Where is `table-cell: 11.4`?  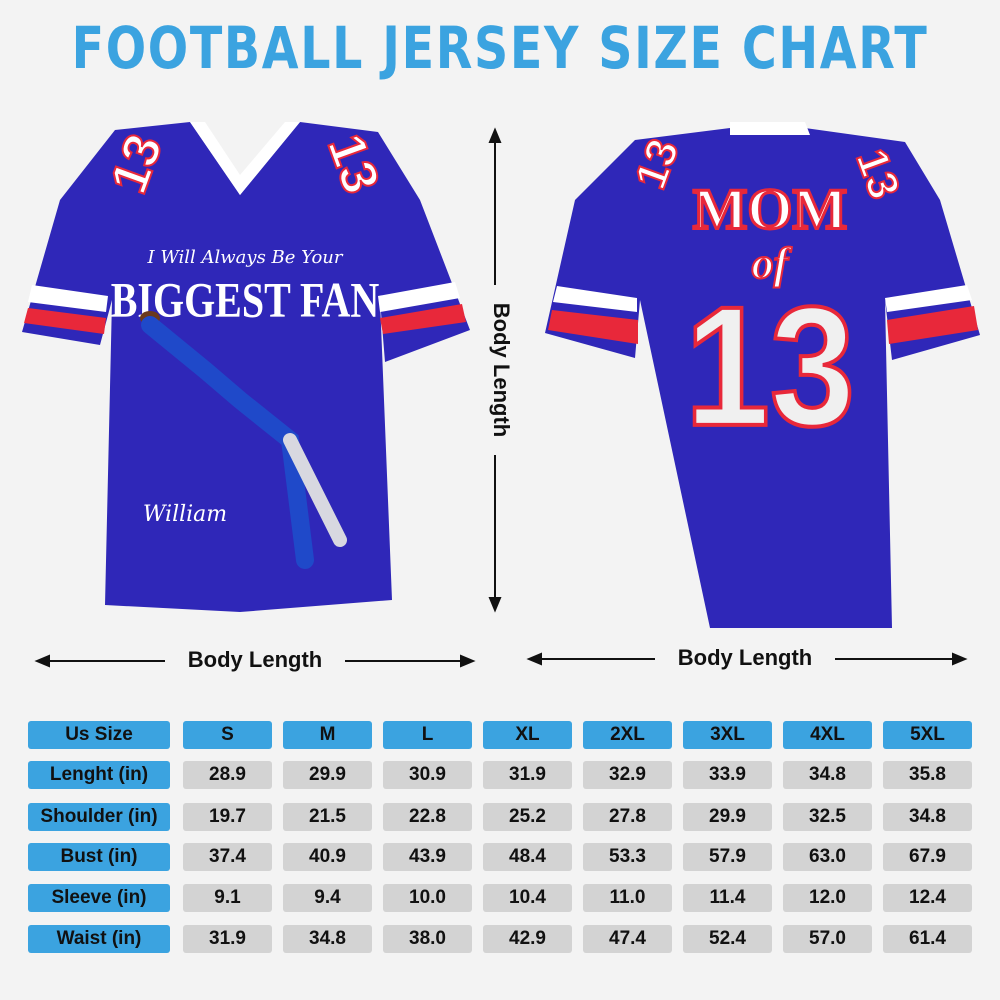
table-cell: 11.4 is located at coordinates (727, 898).